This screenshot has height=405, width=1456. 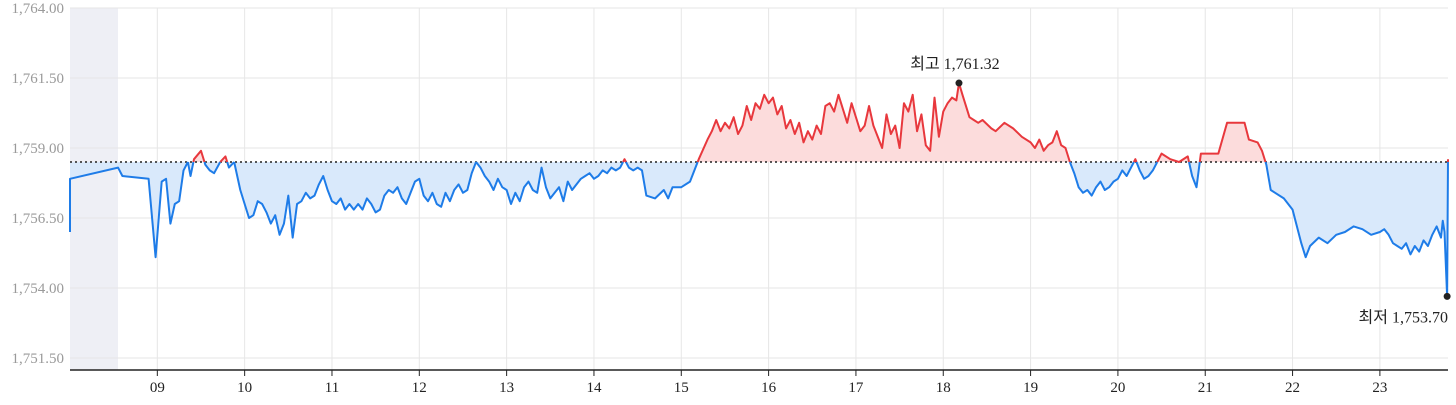 I want to click on x-tick-label: 18, so click(x=943, y=388).